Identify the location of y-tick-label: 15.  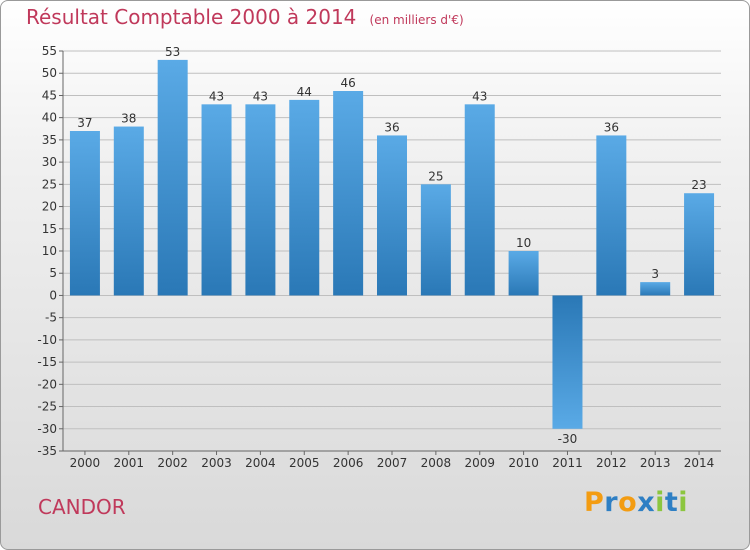
(49, 229).